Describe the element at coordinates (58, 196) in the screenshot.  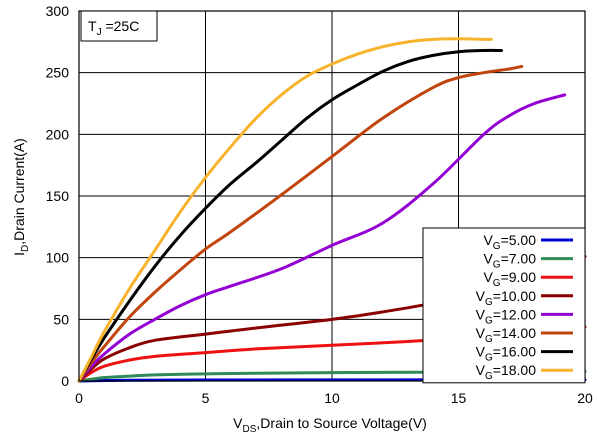
I see `y-tick-label: 150` at that location.